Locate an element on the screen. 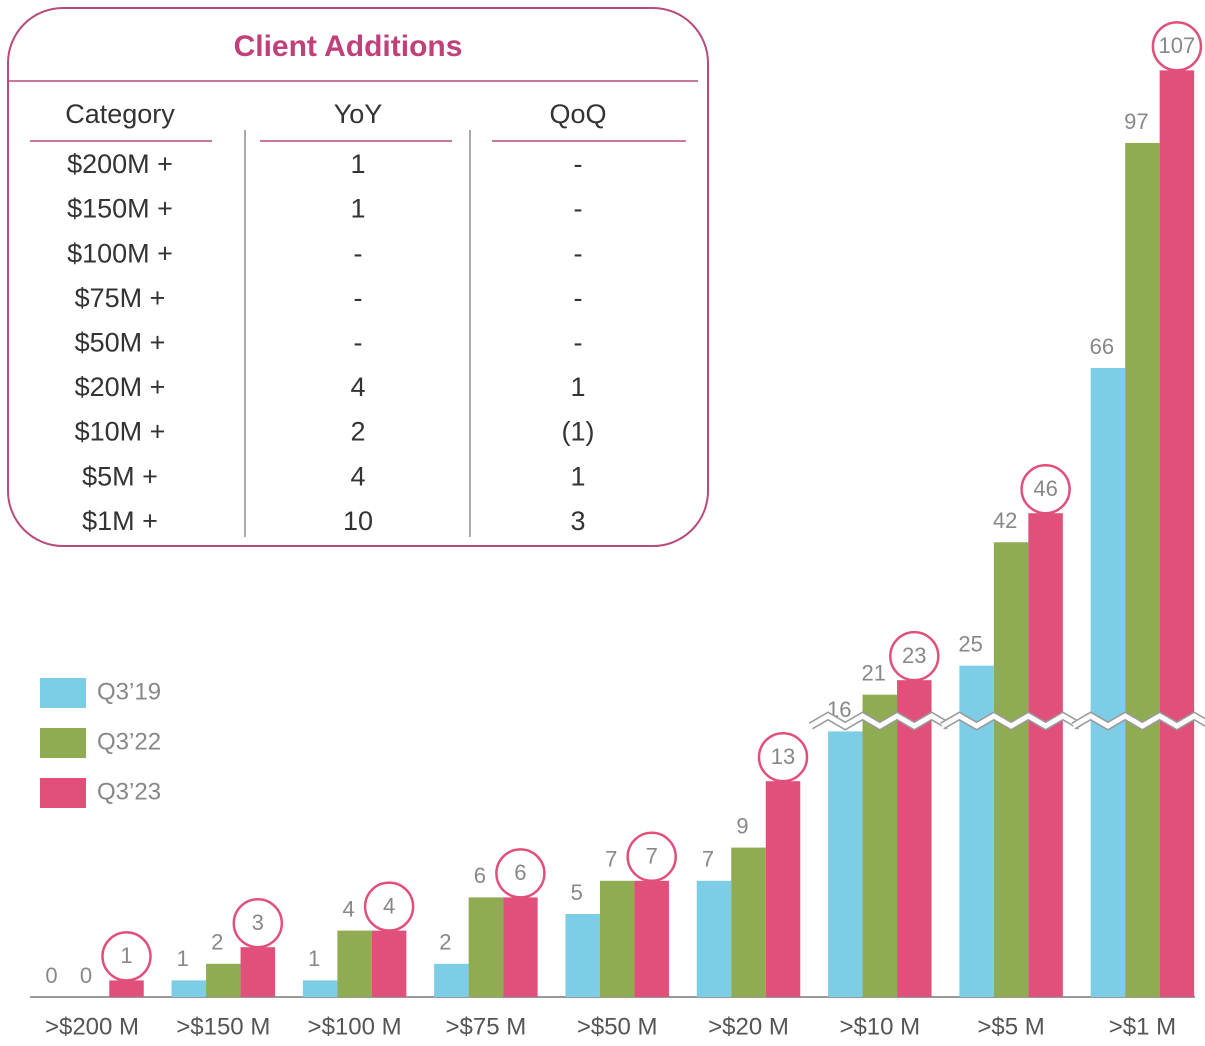 This screenshot has height=1046, width=1205. x-tick-label: >$50 M is located at coordinates (617, 1026).